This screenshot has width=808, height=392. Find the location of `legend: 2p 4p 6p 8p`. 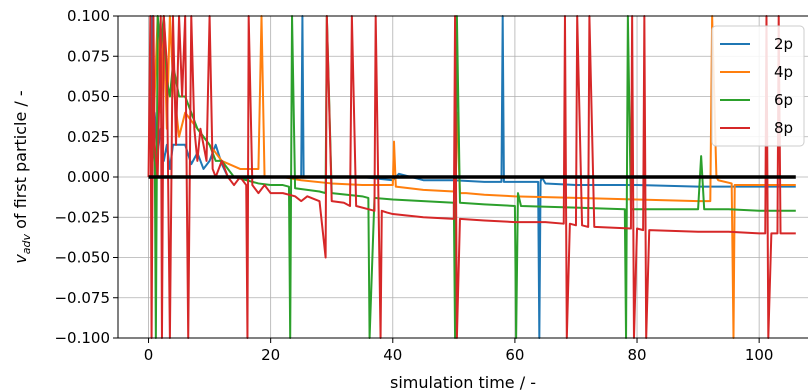

legend: 2p 4p 6p 8p is located at coordinates (758, 86).